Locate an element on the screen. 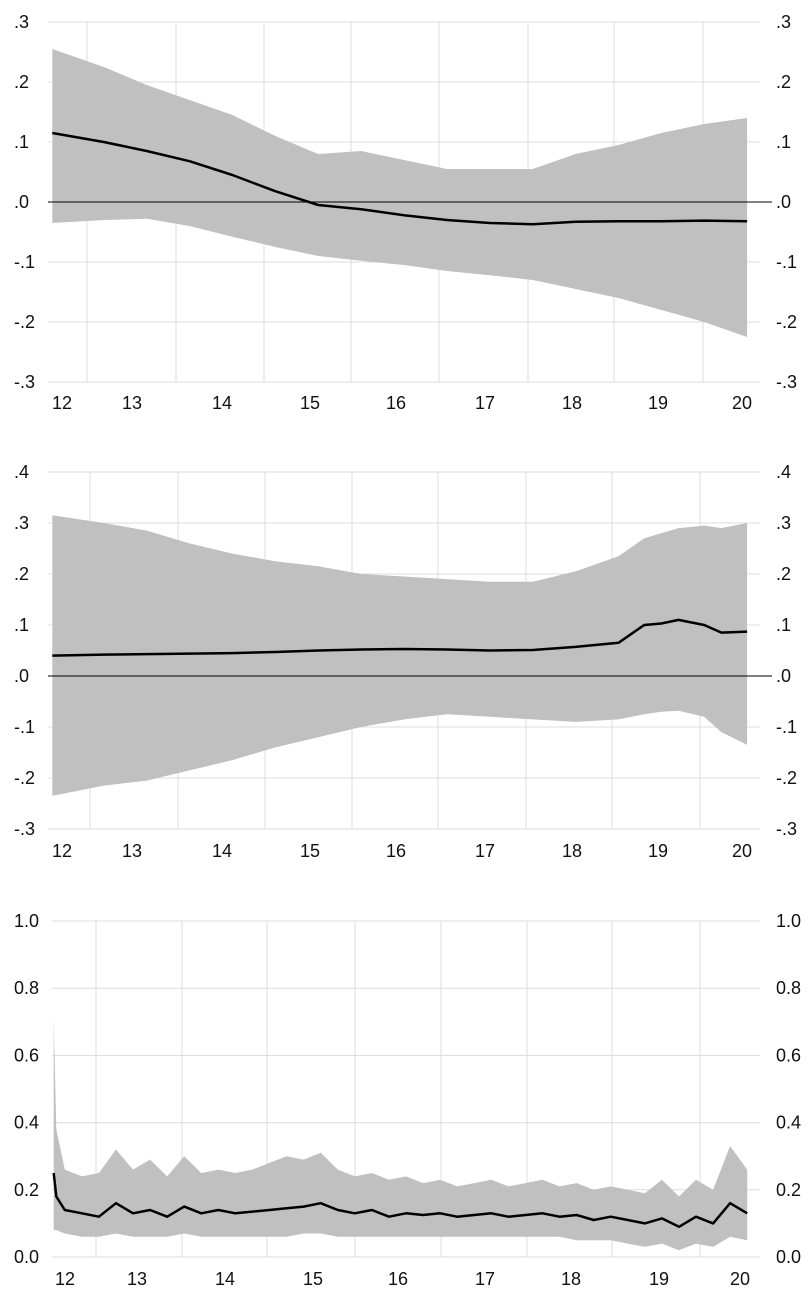  y-tick-label-left: 0.6 is located at coordinates (26, 1055).